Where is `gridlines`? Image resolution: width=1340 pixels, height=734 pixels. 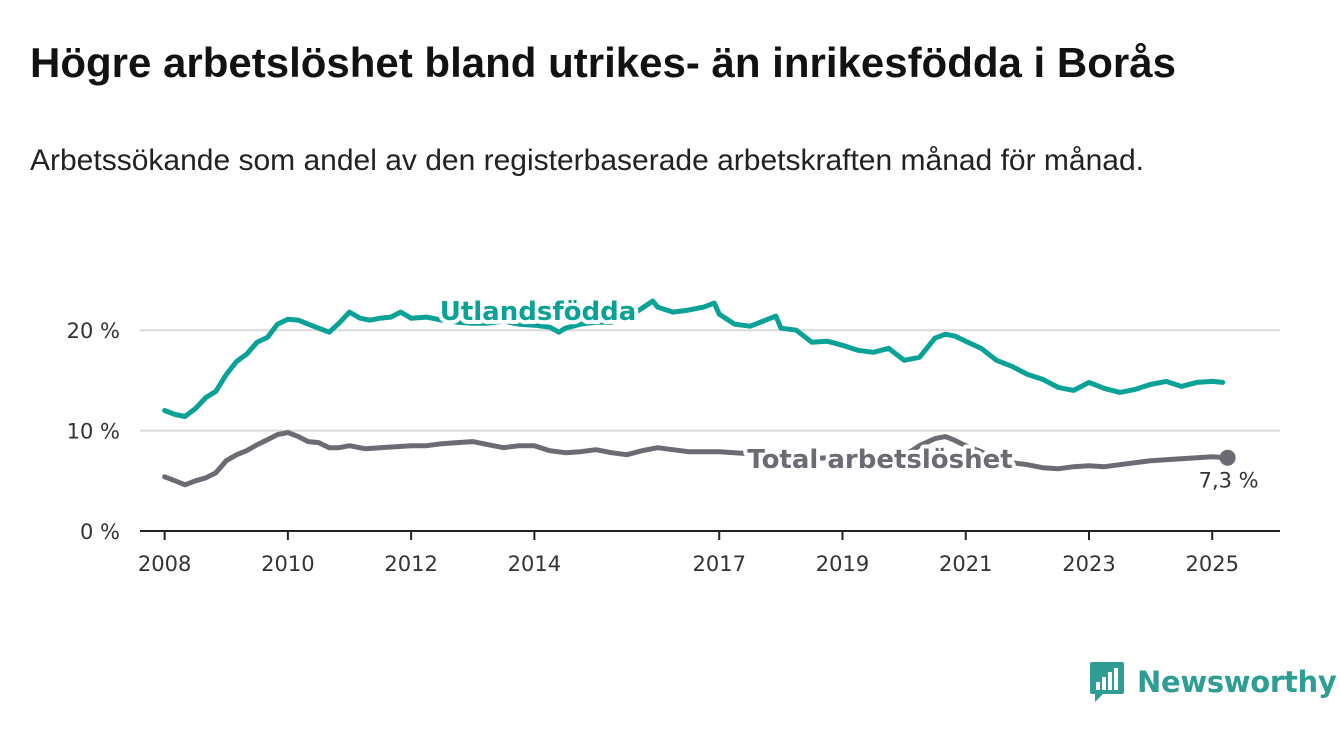 gridlines is located at coordinates (710, 380).